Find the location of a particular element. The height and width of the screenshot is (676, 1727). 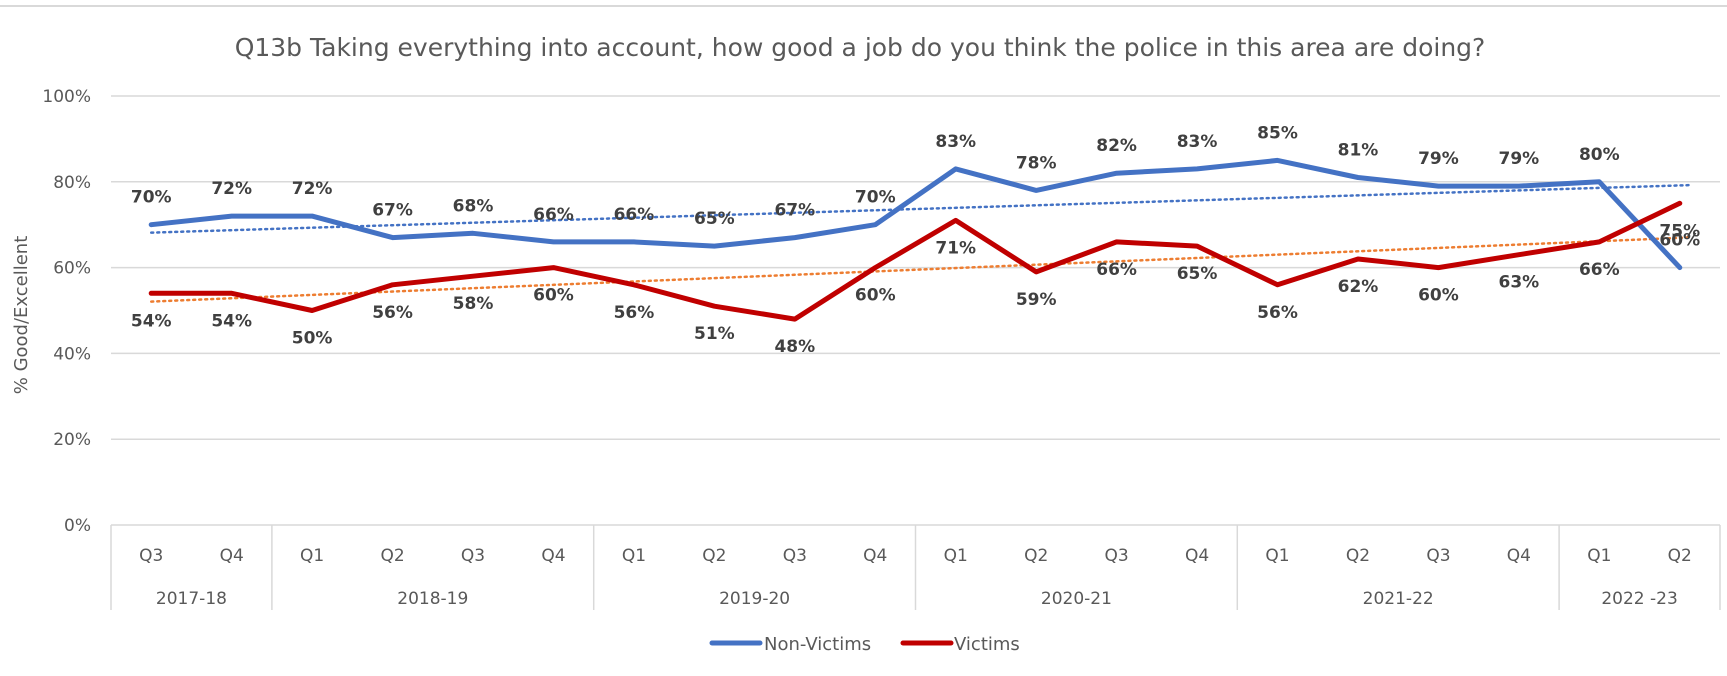

data-label: 59% is located at coordinates (1036, 300).